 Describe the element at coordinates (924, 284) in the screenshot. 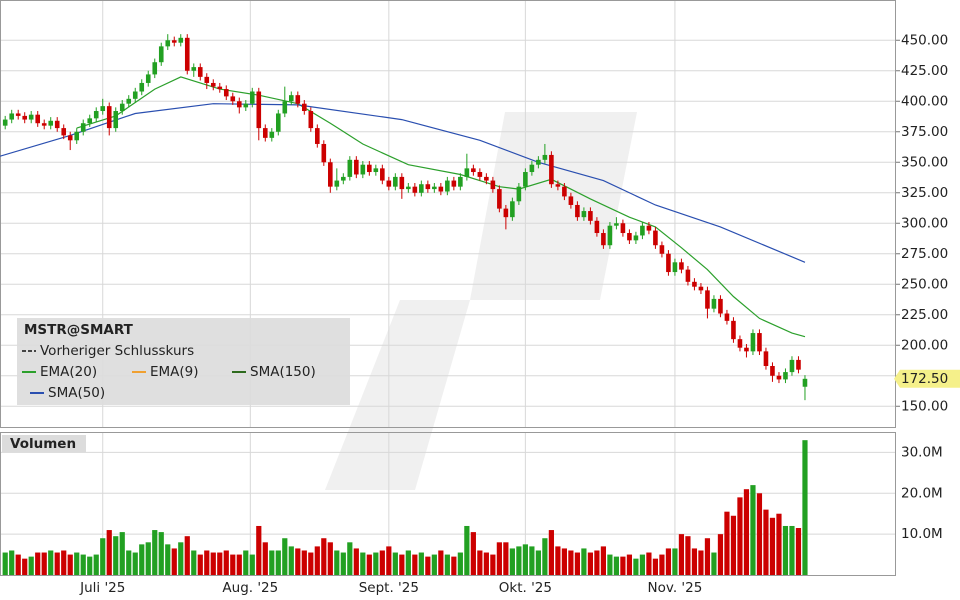

I see `y-tick-label: 250.00` at that location.